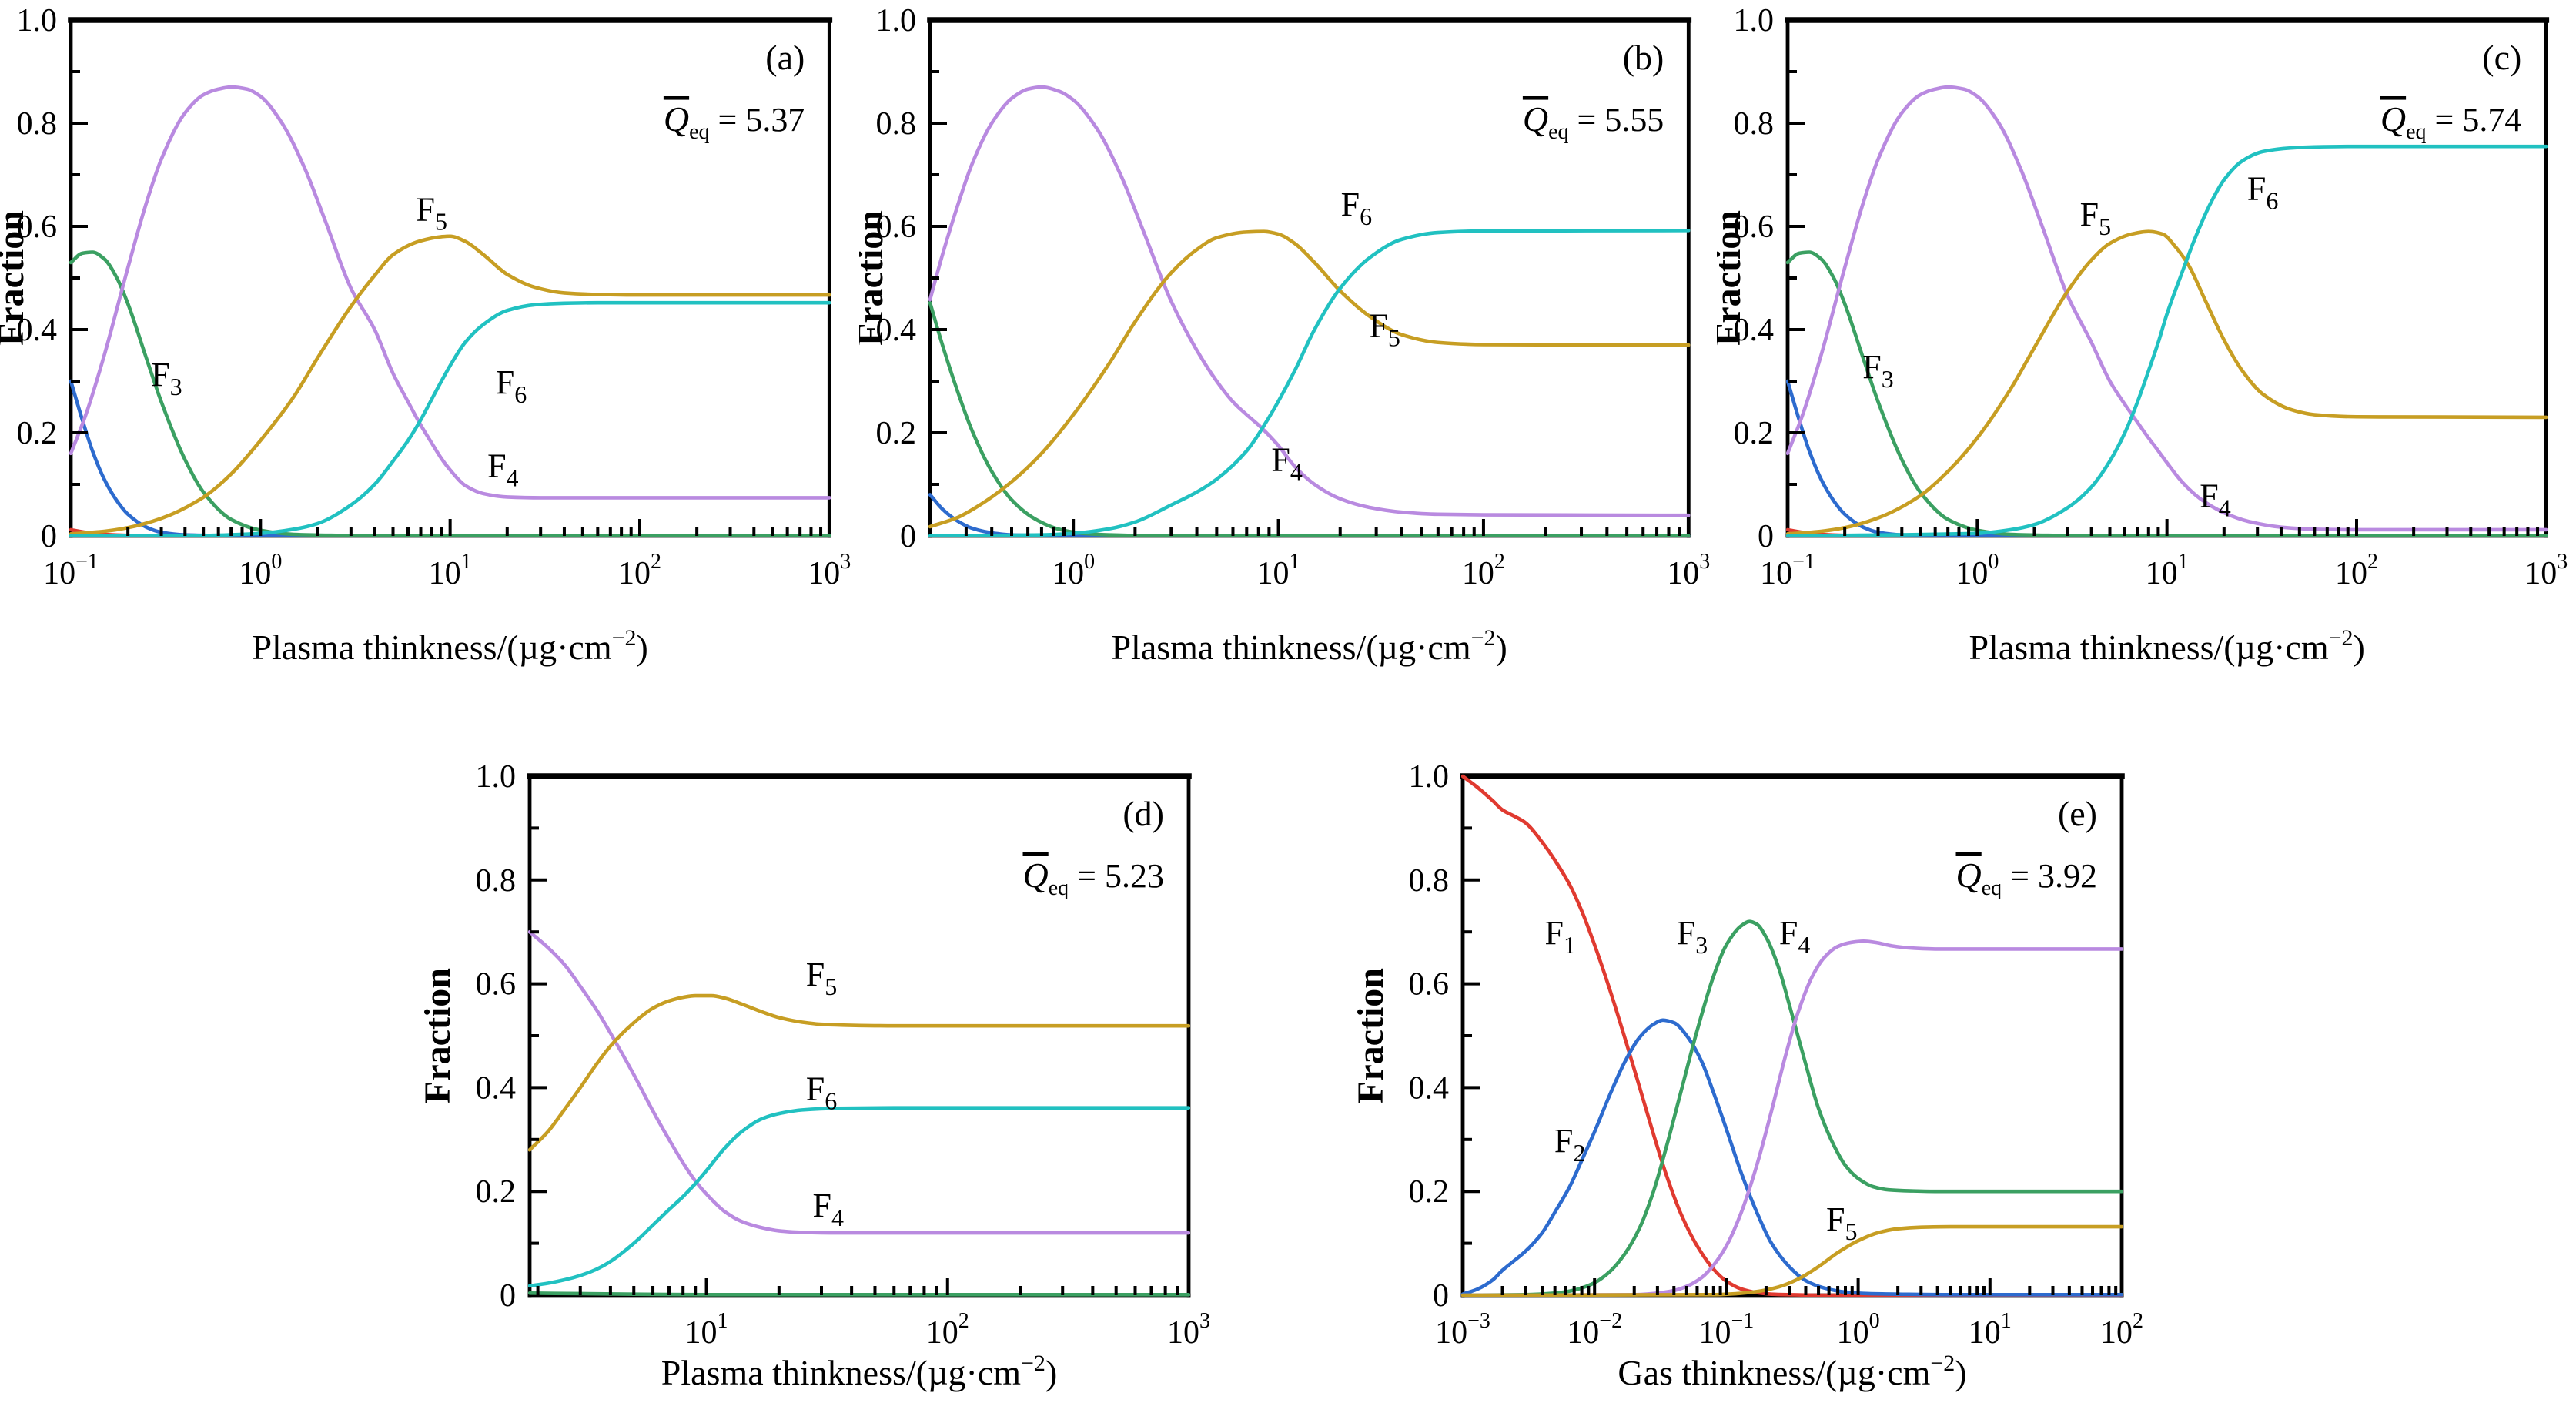  I want to click on curve-label-F2: F2, so click(1569, 1144).